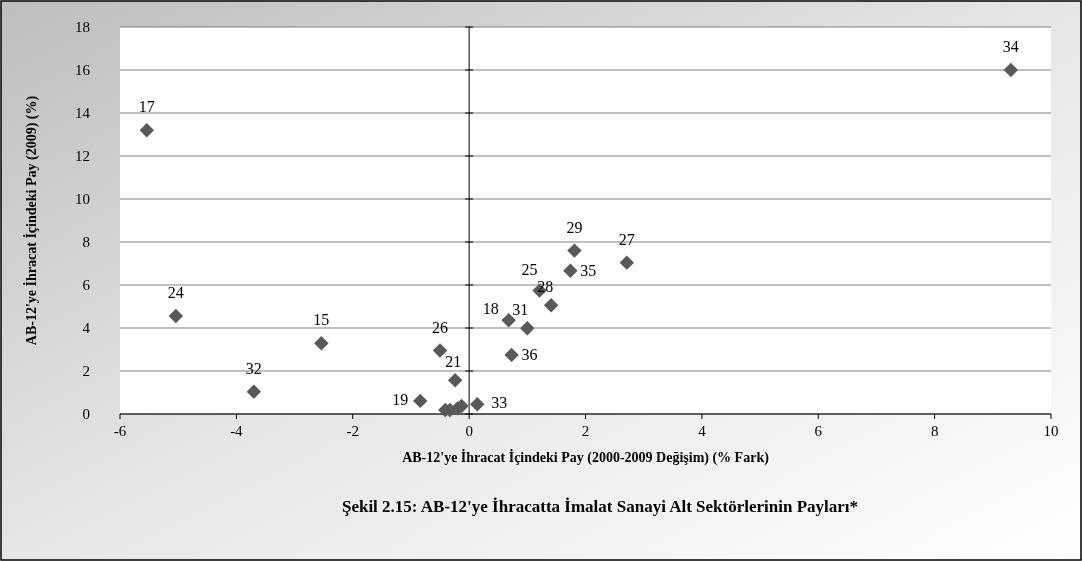  What do you see at coordinates (529, 269) in the screenshot?
I see `annotation: 25` at bounding box center [529, 269].